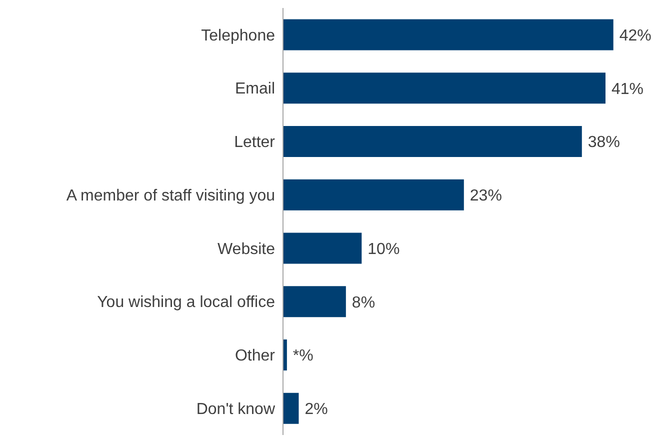  Describe the element at coordinates (254, 89) in the screenshot. I see `y-tick-label: Email` at that location.